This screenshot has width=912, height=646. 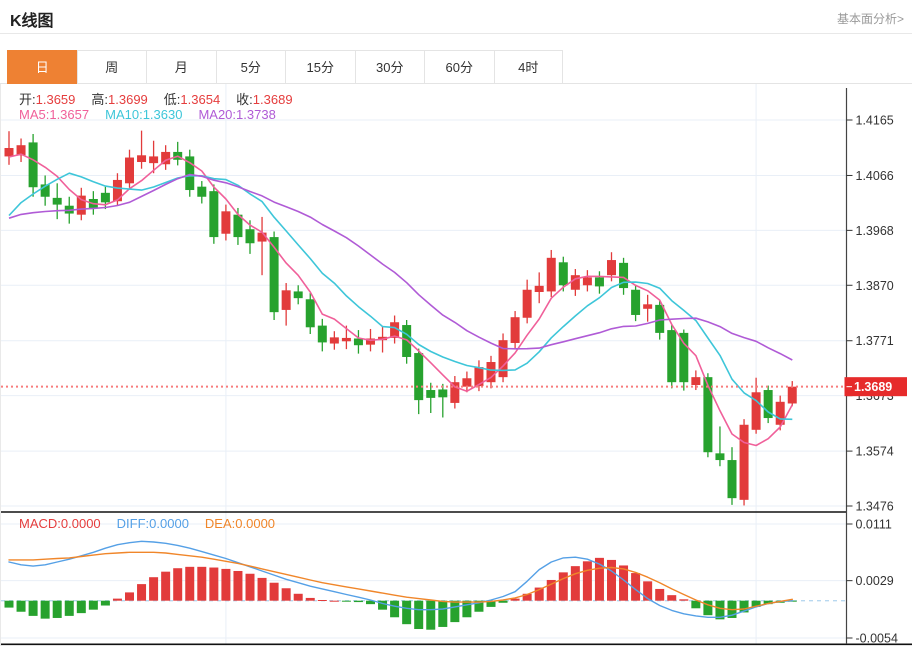 I want to click on dea-line, so click(x=400, y=581).